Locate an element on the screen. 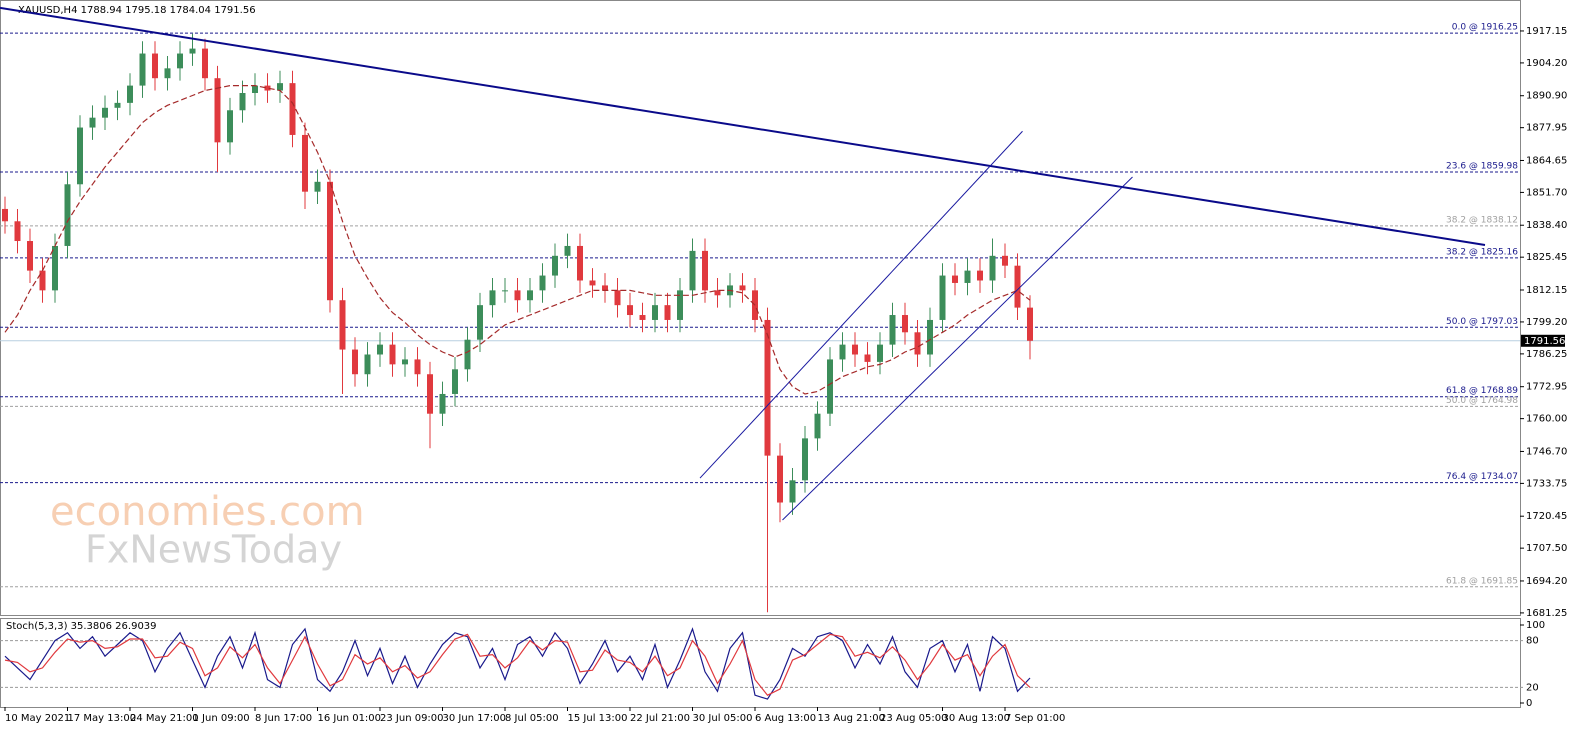 This screenshot has width=1596, height=743. x-tick-label: 22 Jul 21:00 is located at coordinates (660, 718).